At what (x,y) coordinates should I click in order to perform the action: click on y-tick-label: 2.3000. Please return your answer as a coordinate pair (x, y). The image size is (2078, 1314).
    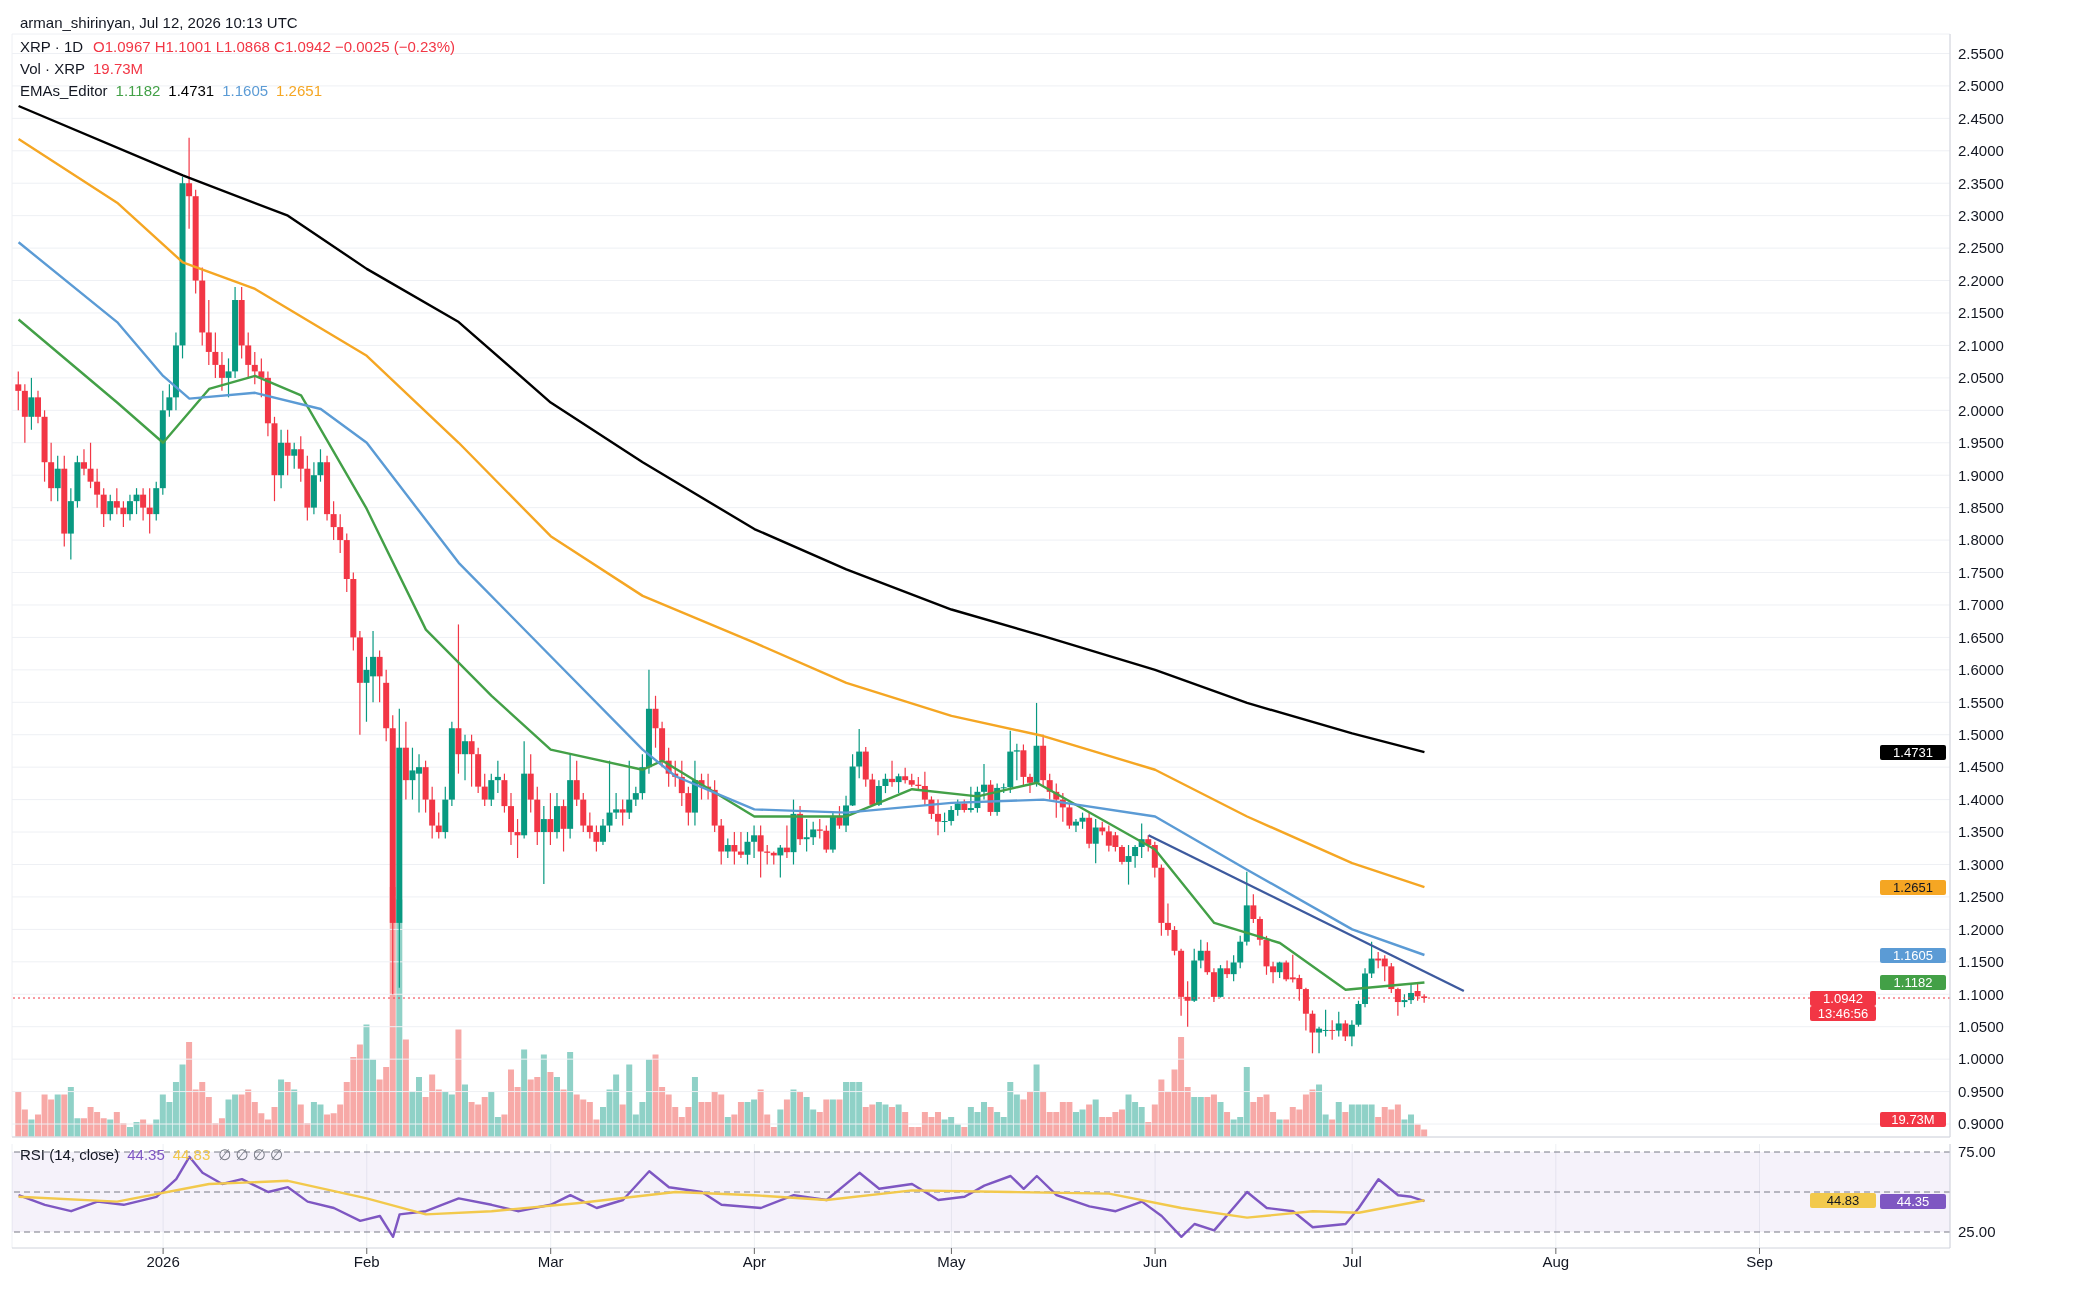
    Looking at the image, I should click on (1981, 215).